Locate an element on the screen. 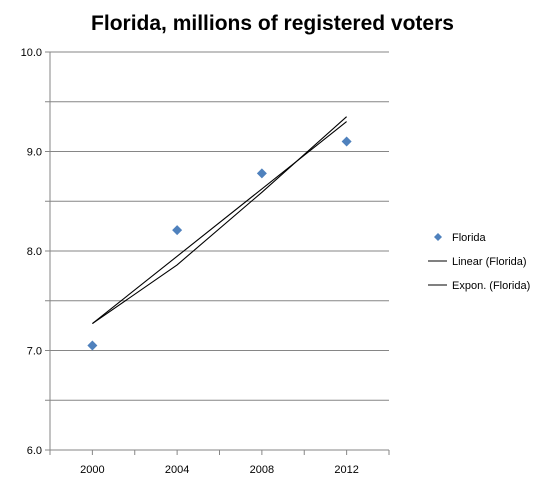 The image size is (545, 482). y-tick-label: 8.0 is located at coordinates (34, 252).